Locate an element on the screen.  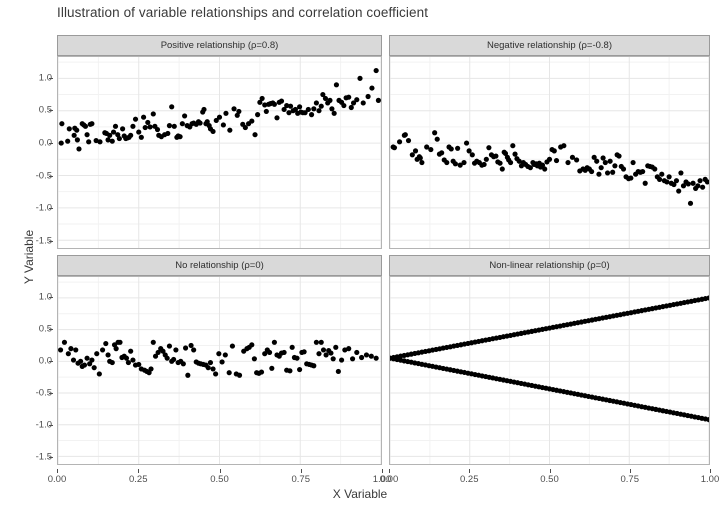
facet-label: Non-linear relationship (ρ=0) is located at coordinates (549, 265).